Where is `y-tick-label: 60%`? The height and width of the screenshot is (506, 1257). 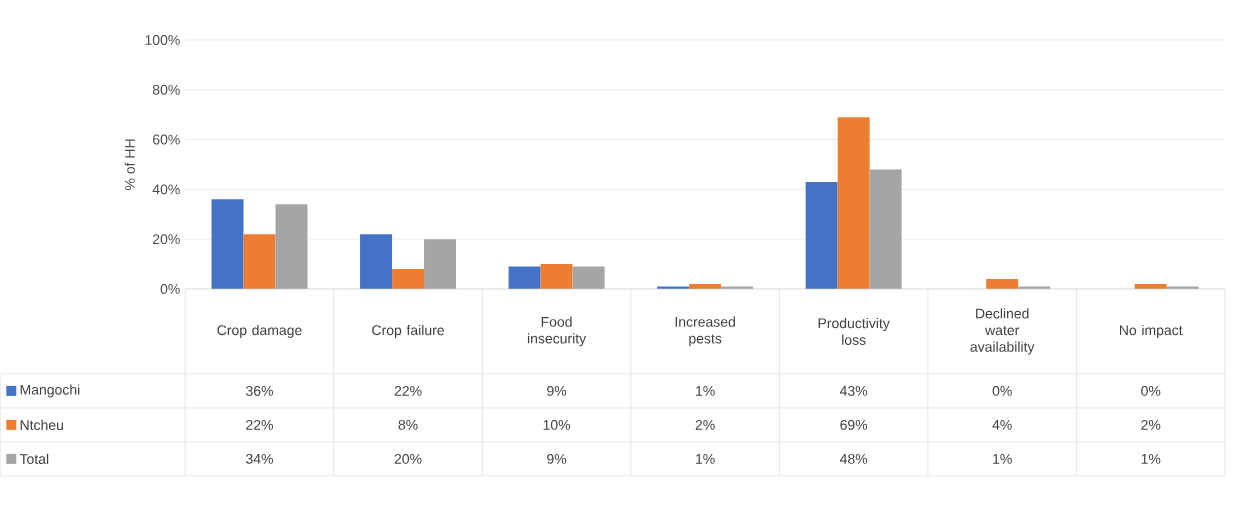
y-tick-label: 60% is located at coordinates (166, 139).